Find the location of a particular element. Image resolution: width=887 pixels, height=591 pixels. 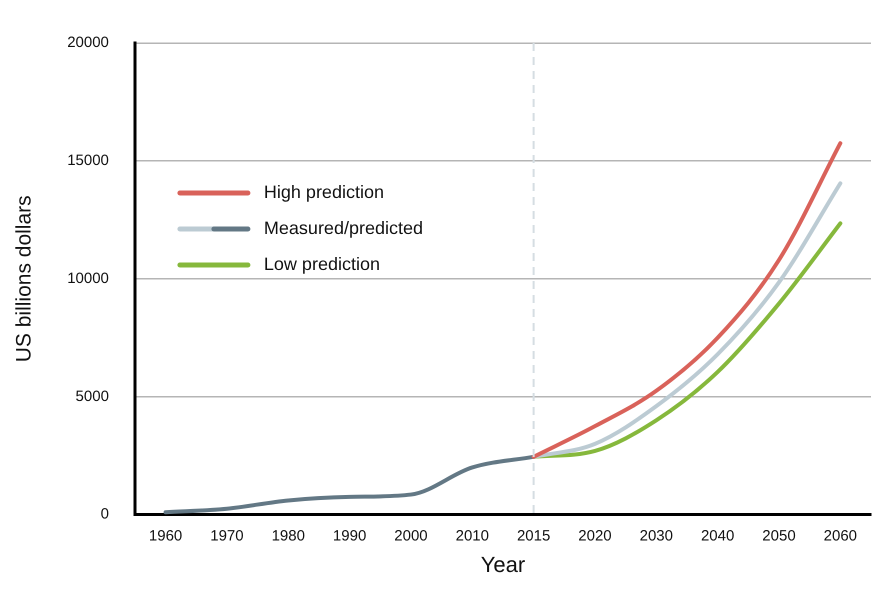

x-tick-label: 2030 is located at coordinates (656, 536).